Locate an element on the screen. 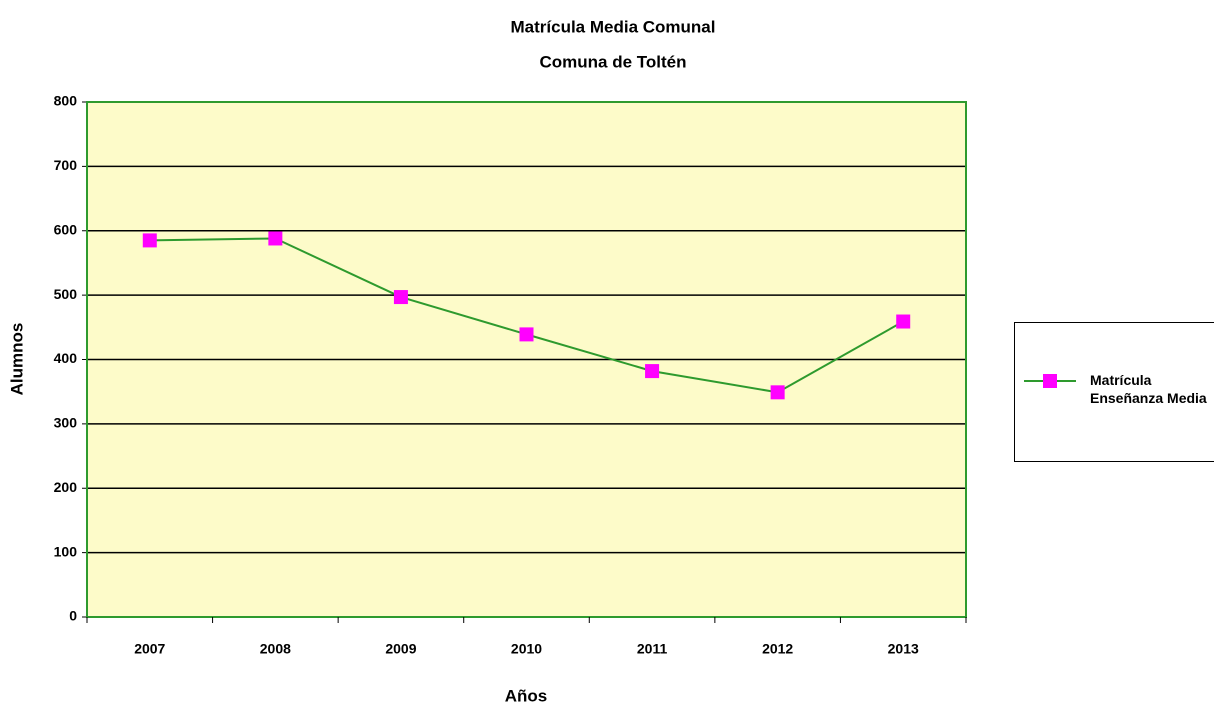  legend-symbol is located at coordinates (1050, 381).